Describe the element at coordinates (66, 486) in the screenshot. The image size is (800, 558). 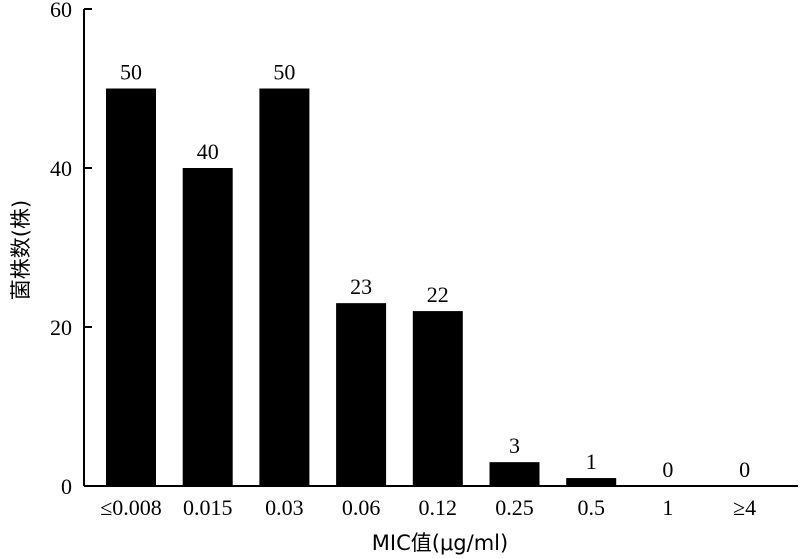
I see `y-tick-label: 0` at that location.